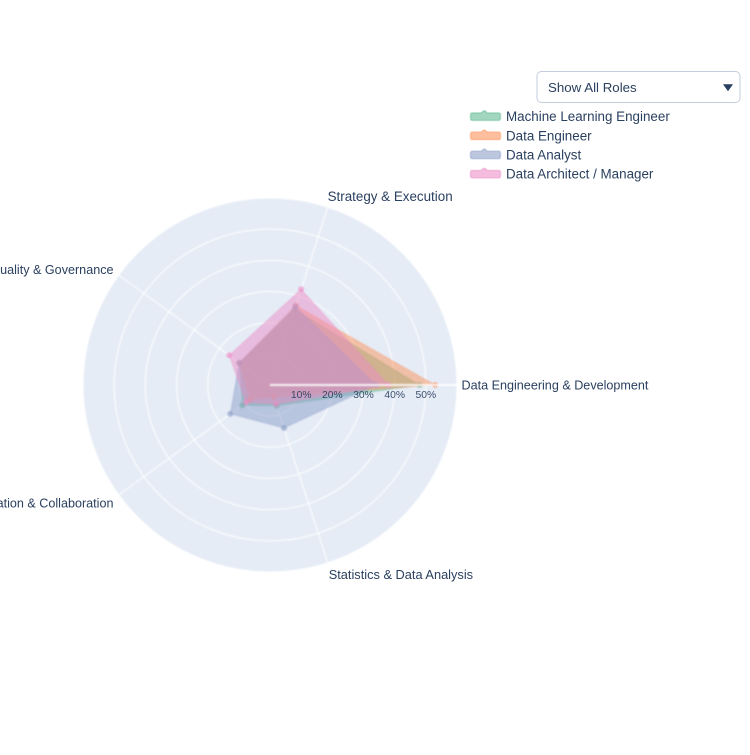 This screenshot has height=755, width=750. What do you see at coordinates (580, 174) in the screenshot?
I see `svg-text: Data Architect / Manager` at bounding box center [580, 174].